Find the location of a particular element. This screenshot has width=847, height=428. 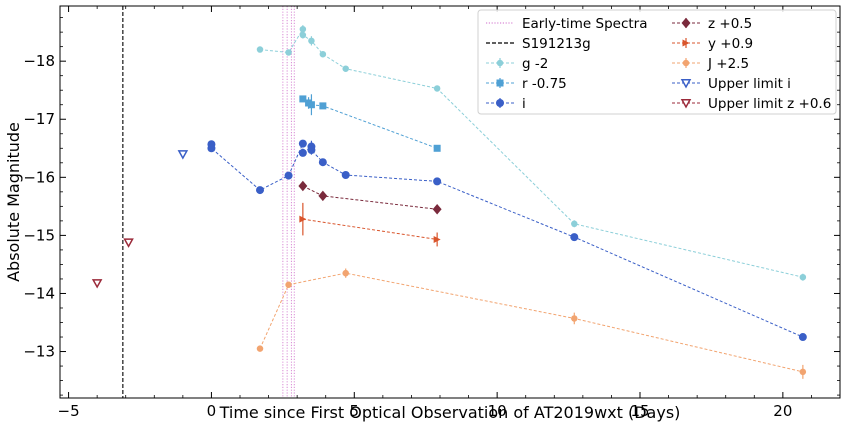

legend-item-r-0-75: r -0.75 is located at coordinates (526, 84).